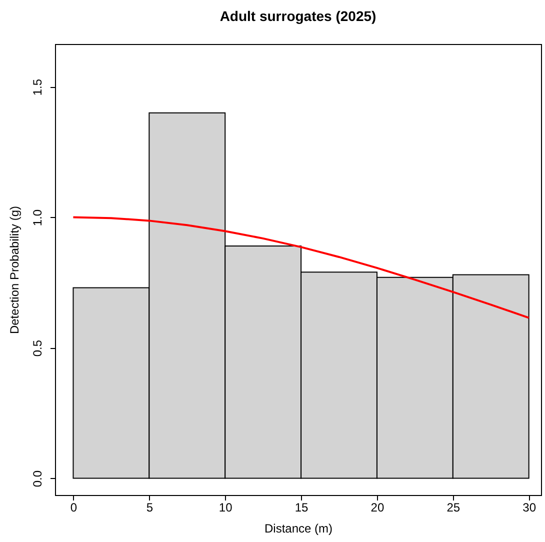 The image size is (545, 542). Describe the element at coordinates (377, 507) in the screenshot. I see `x-tick-label: 20` at that location.